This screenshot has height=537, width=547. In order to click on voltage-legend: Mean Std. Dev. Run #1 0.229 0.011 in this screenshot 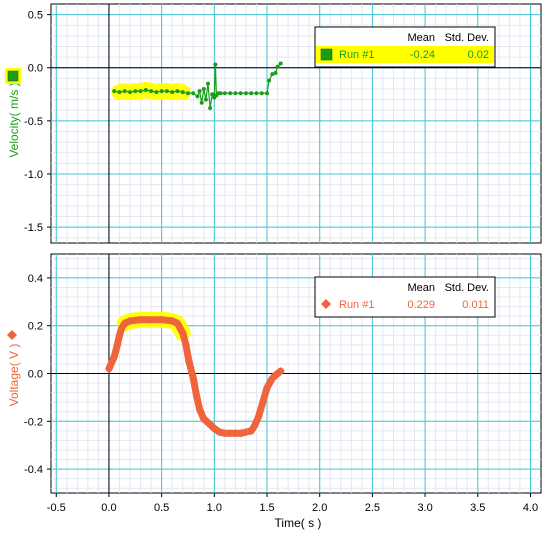, I will do `click(405, 297)`.